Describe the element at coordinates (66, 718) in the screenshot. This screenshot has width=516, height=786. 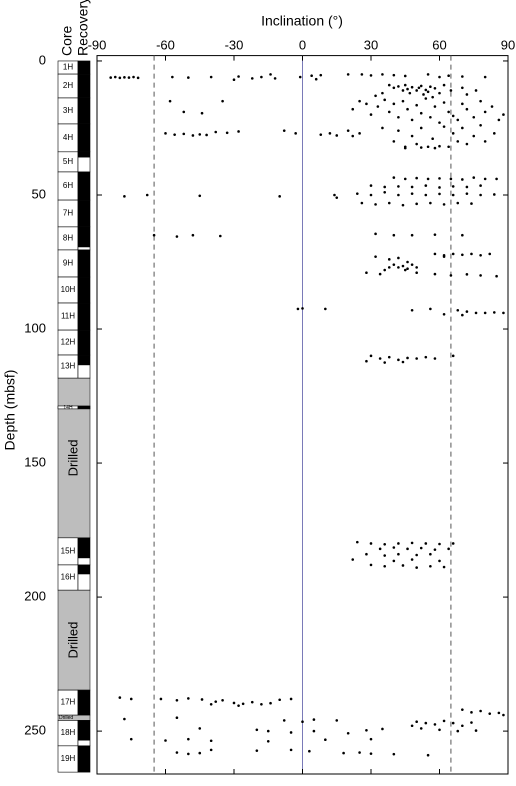
I see `drilled-label: Drilled` at that location.